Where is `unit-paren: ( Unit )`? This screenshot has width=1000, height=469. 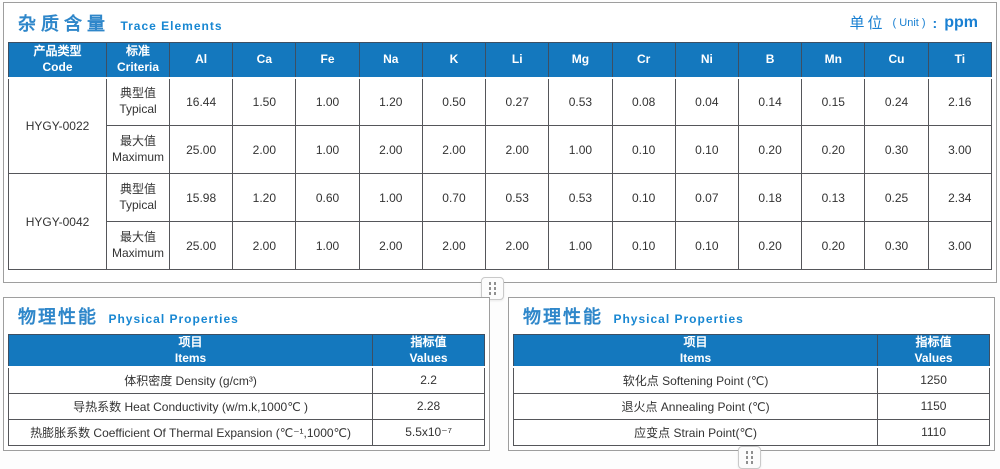
unit-paren: ( Unit ) is located at coordinates (909, 22).